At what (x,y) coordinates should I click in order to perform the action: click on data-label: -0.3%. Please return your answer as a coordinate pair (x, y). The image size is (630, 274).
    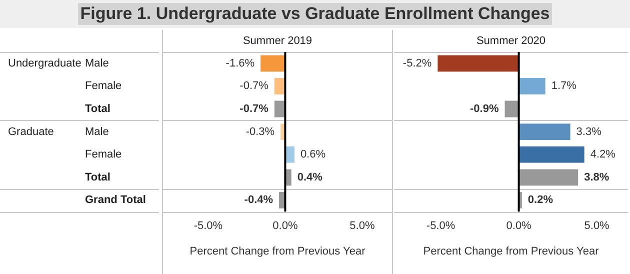
    Looking at the image, I should click on (260, 132).